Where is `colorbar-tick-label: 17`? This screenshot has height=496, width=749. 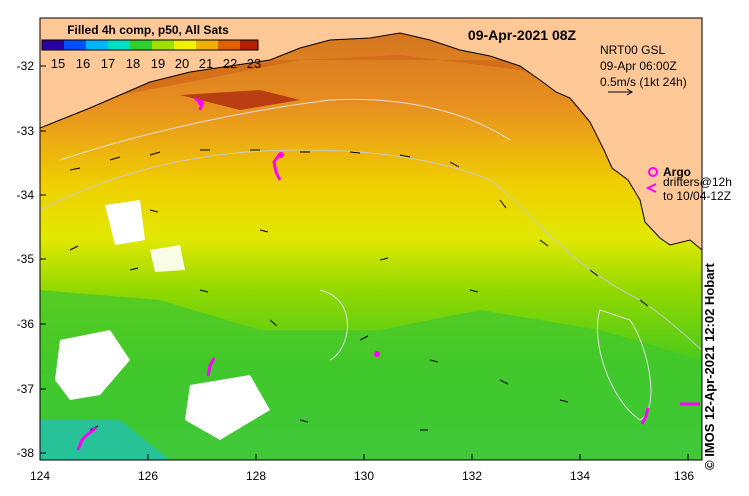 colorbar-tick-label: 17 is located at coordinates (108, 63).